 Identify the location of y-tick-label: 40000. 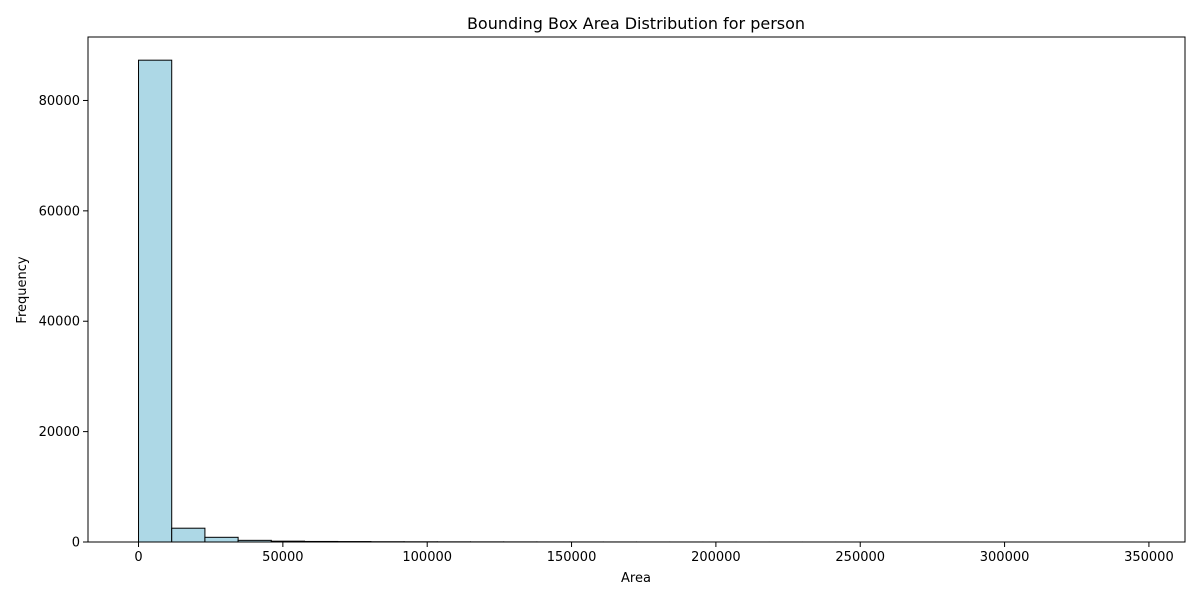
(59, 322).